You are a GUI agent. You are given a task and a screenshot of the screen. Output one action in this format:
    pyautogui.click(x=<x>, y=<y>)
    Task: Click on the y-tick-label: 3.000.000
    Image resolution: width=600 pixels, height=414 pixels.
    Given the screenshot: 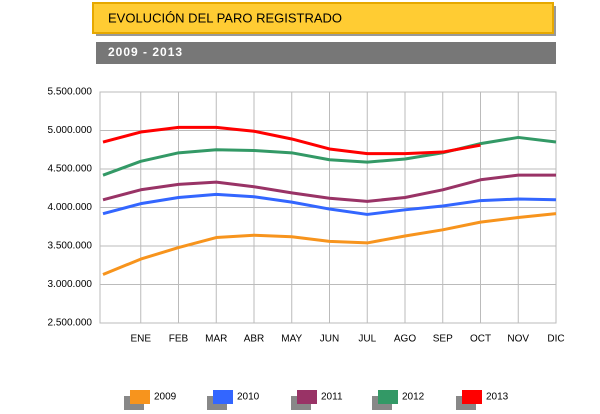 What is the action you would take?
    pyautogui.click(x=70, y=284)
    